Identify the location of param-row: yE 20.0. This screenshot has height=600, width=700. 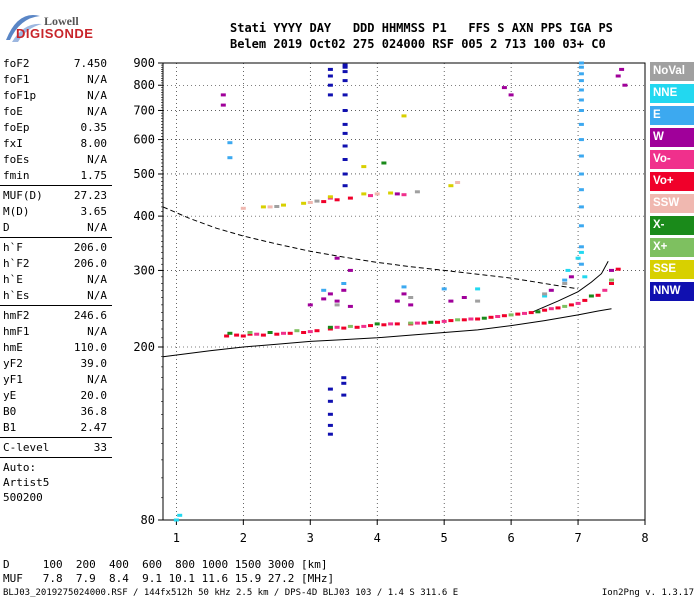
(56, 396).